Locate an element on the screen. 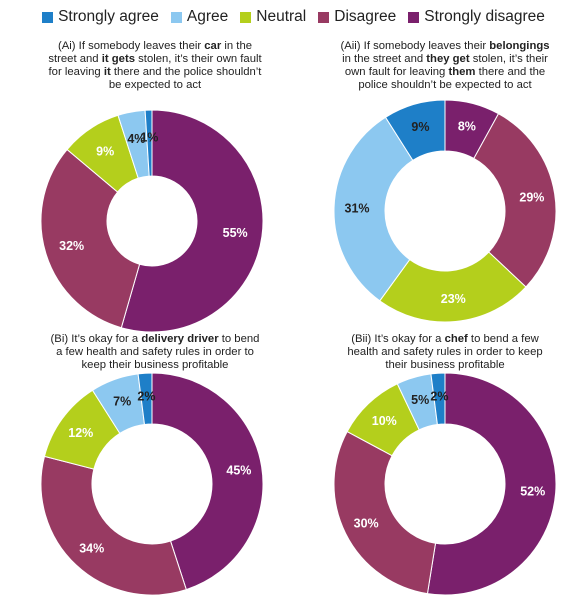 This screenshot has width=587, height=601. data-label-neutral: 12% is located at coordinates (80, 433).